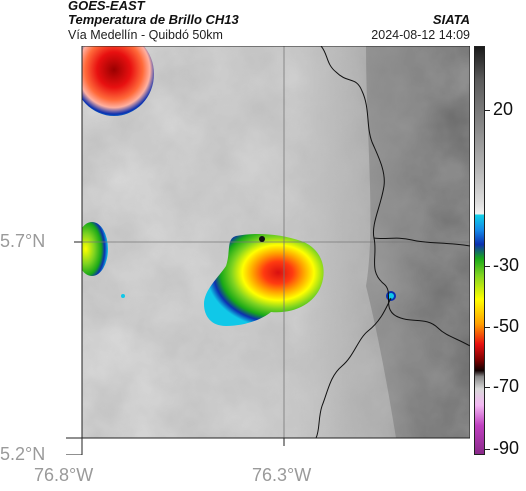 The height and width of the screenshot is (491, 526). I want to click on colorbar, so click(479, 250).